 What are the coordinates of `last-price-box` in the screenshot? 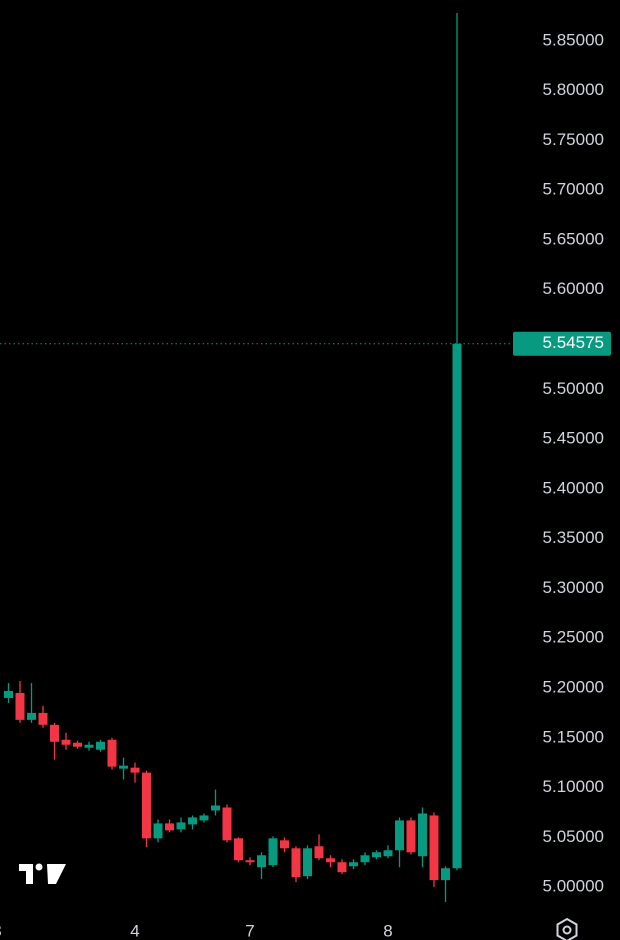 It's located at (562, 343).